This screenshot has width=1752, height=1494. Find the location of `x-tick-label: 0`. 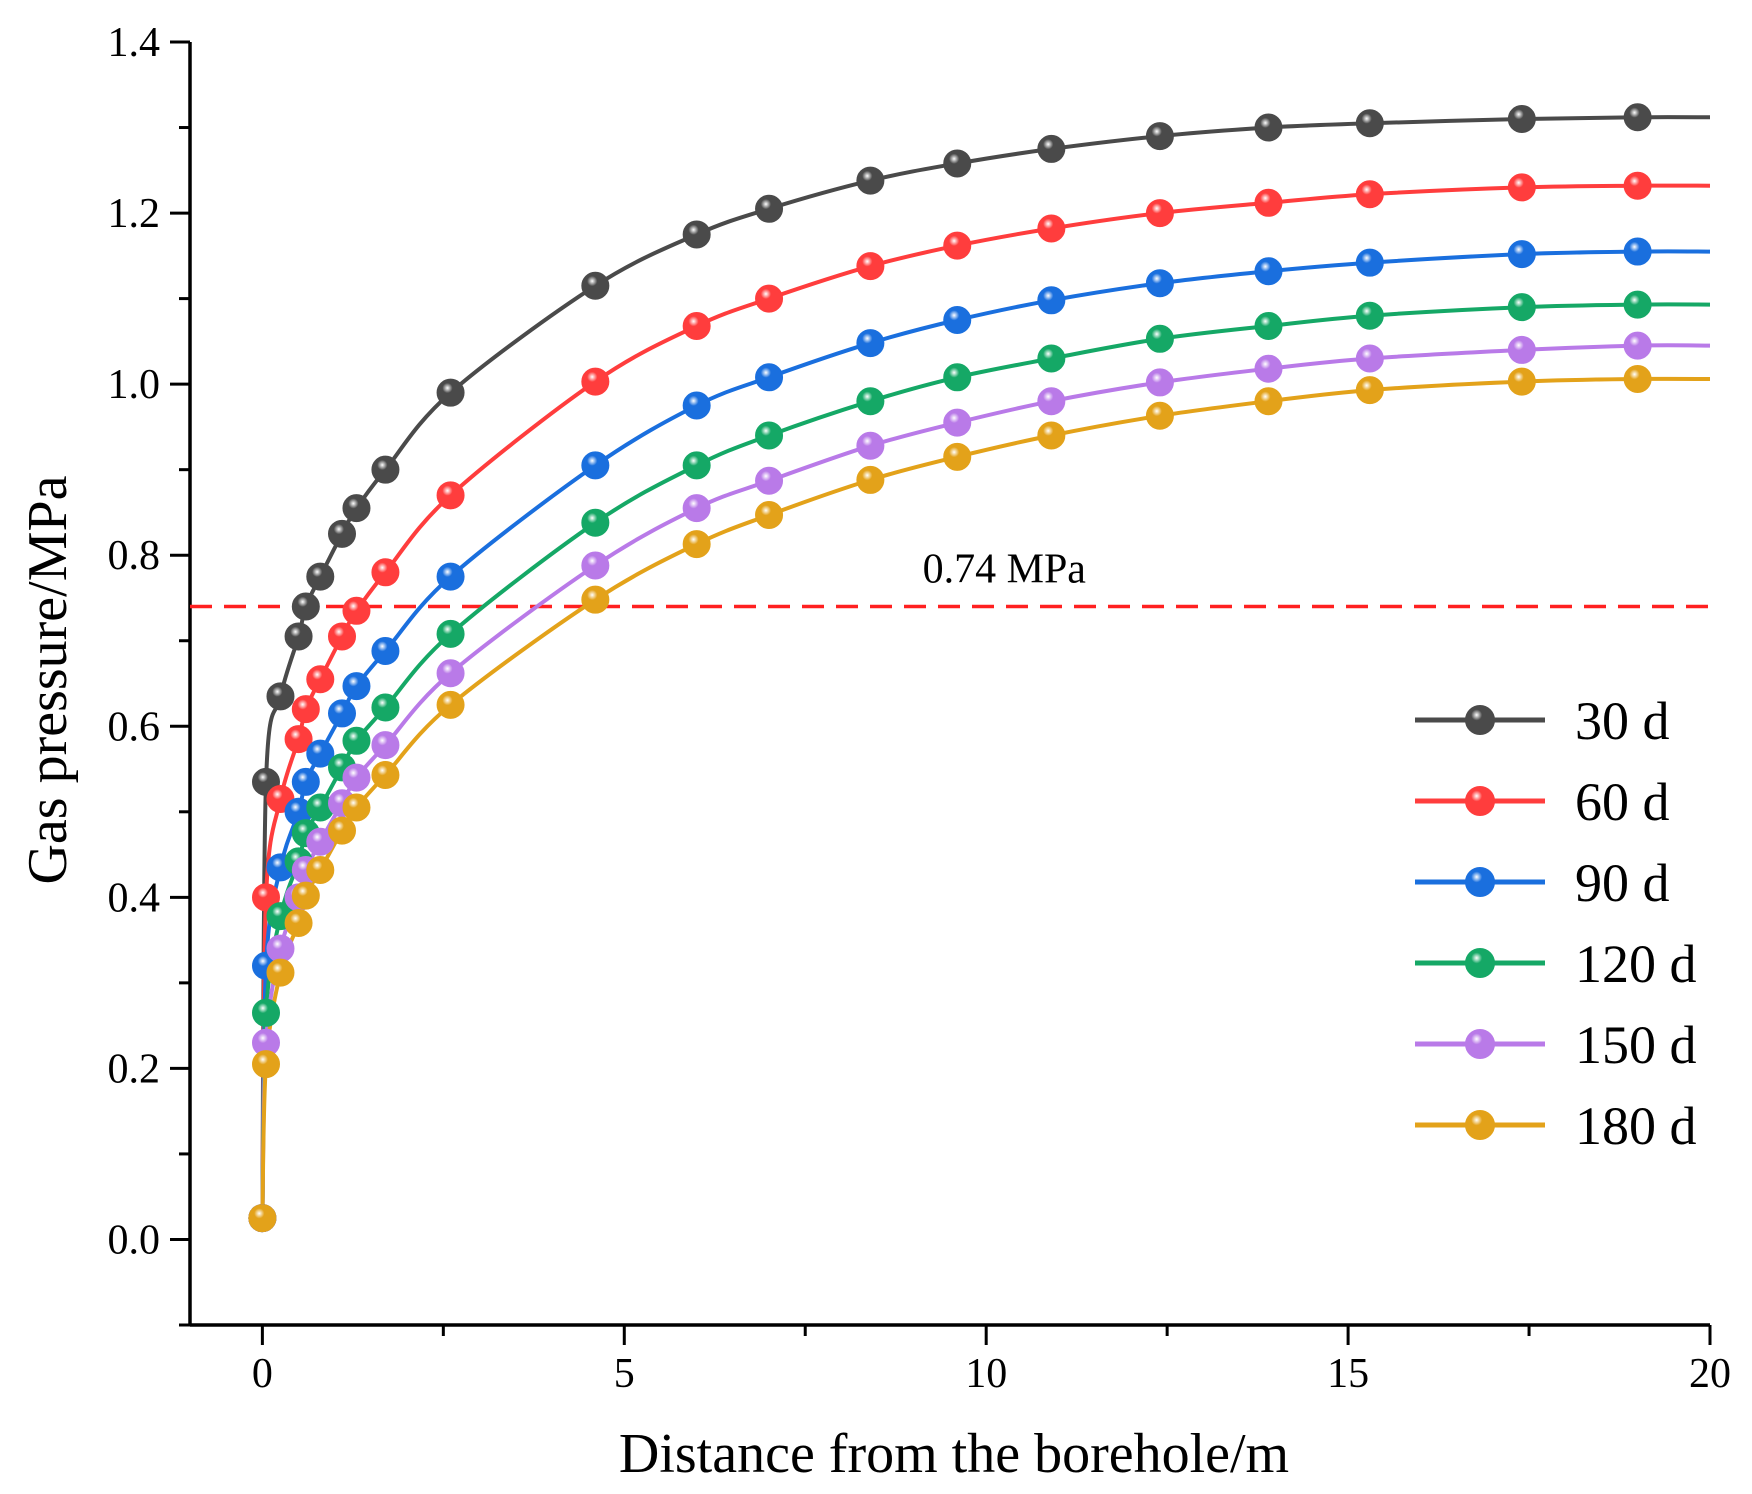

x-tick-label: 0 is located at coordinates (262, 1374).